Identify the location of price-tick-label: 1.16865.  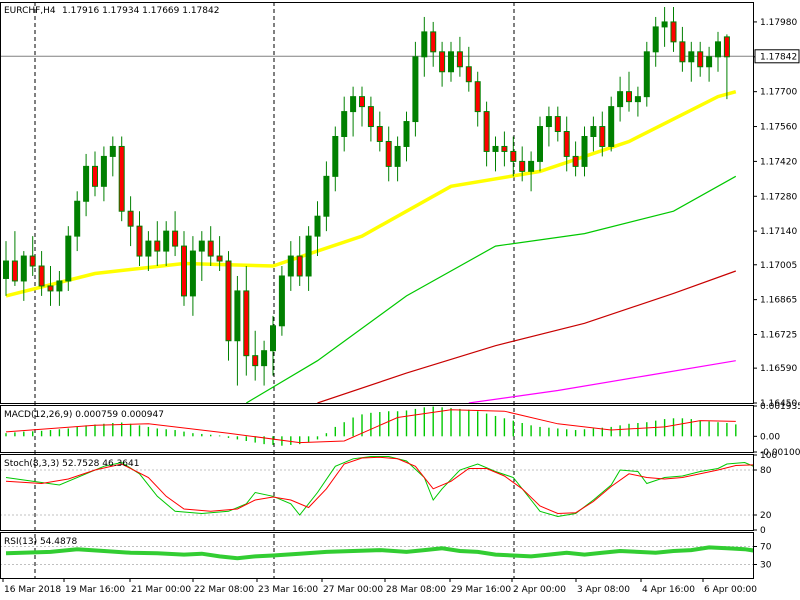
(778, 301).